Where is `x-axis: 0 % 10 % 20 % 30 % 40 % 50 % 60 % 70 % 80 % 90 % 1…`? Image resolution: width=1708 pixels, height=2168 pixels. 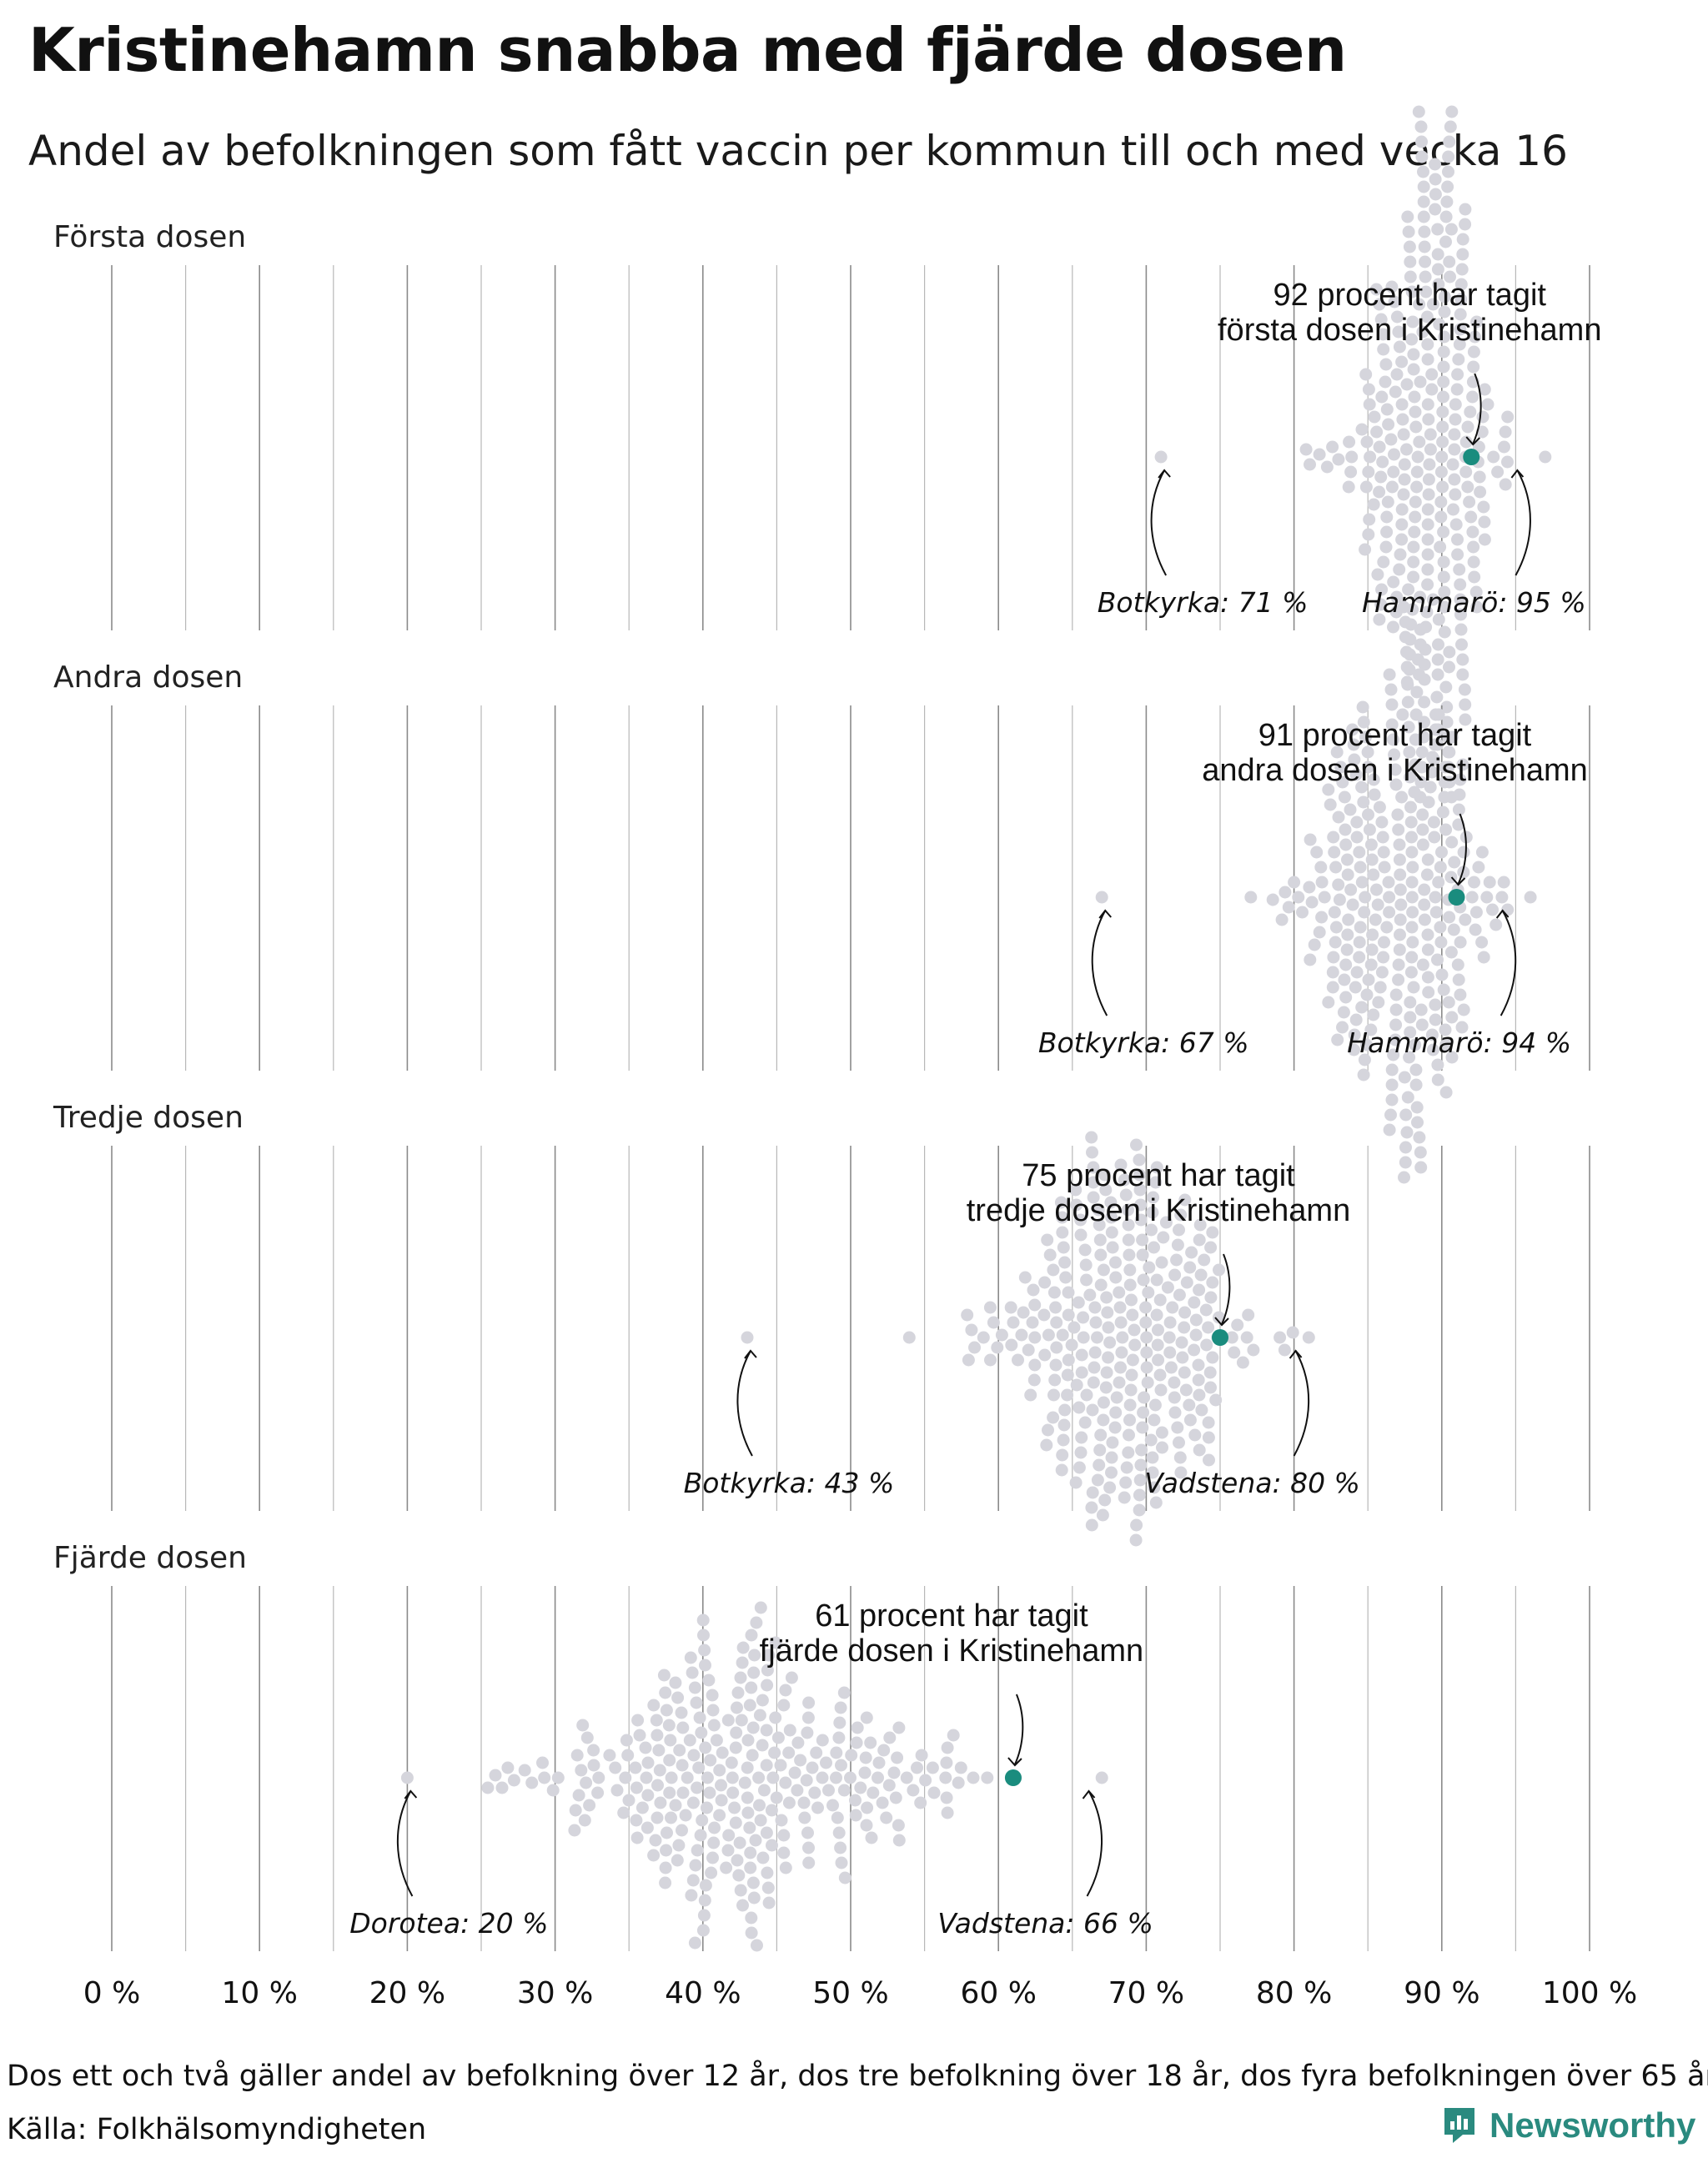
x-axis: 0 % 10 % 20 % 30 % 40 % 50 % 60 % 70 % 80 % 90 % 1… is located at coordinates (860, 1993).